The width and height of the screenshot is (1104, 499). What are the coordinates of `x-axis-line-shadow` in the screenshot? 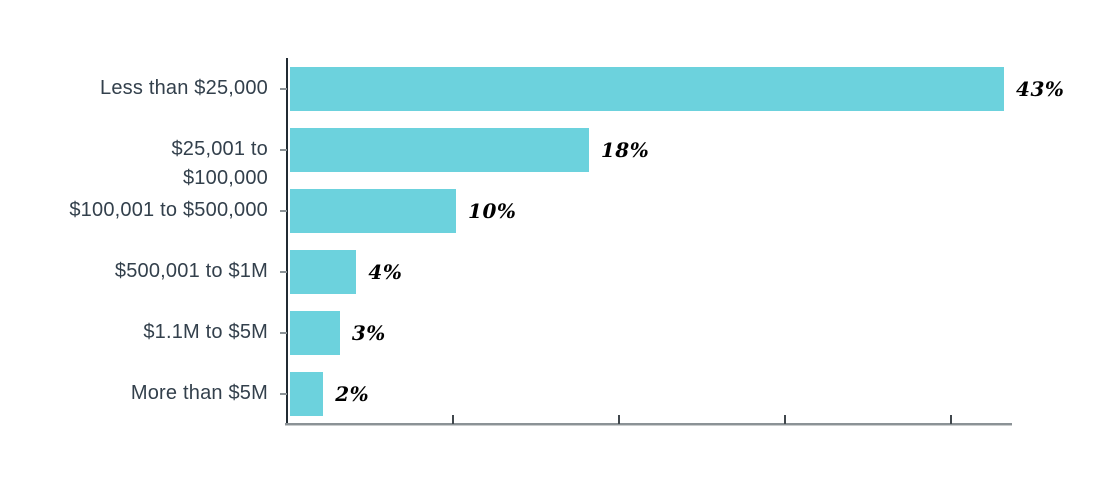 It's located at (648, 425).